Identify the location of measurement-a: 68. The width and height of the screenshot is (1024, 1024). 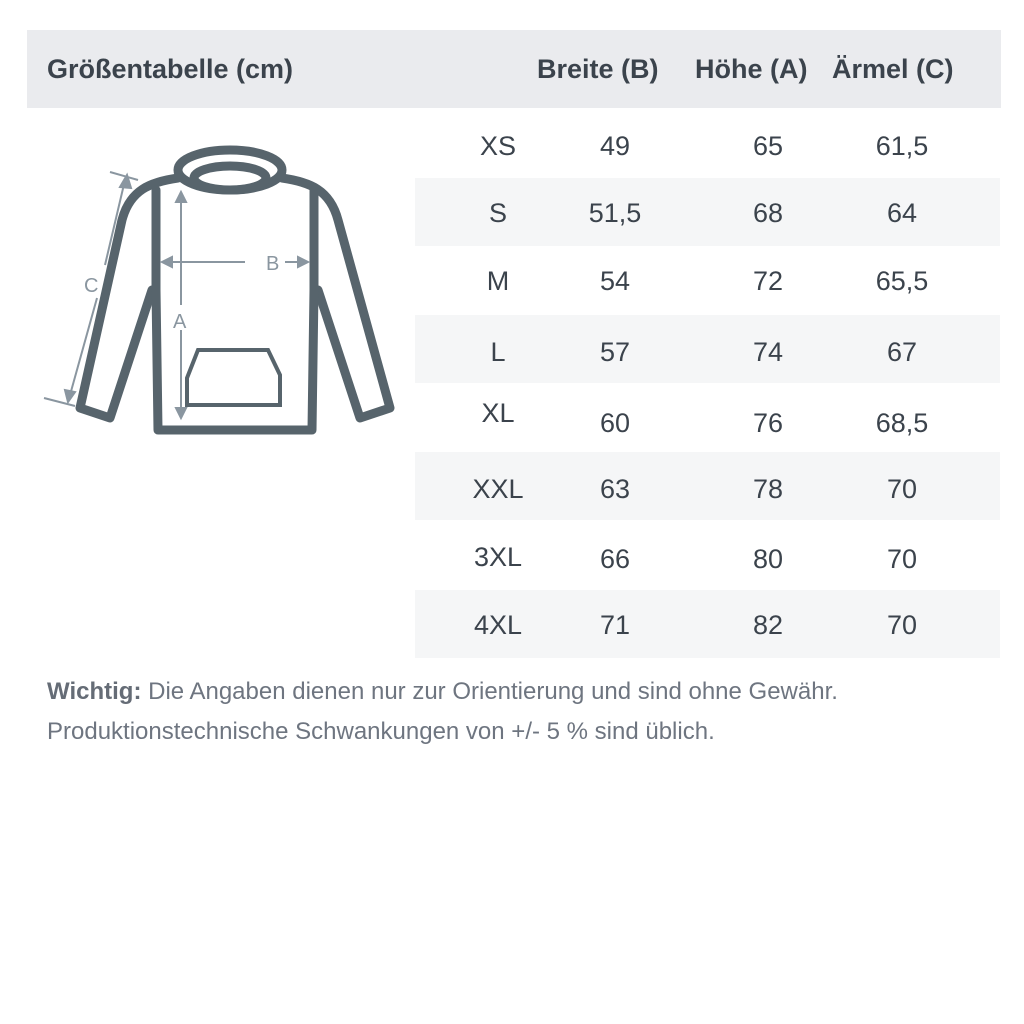
(768, 213).